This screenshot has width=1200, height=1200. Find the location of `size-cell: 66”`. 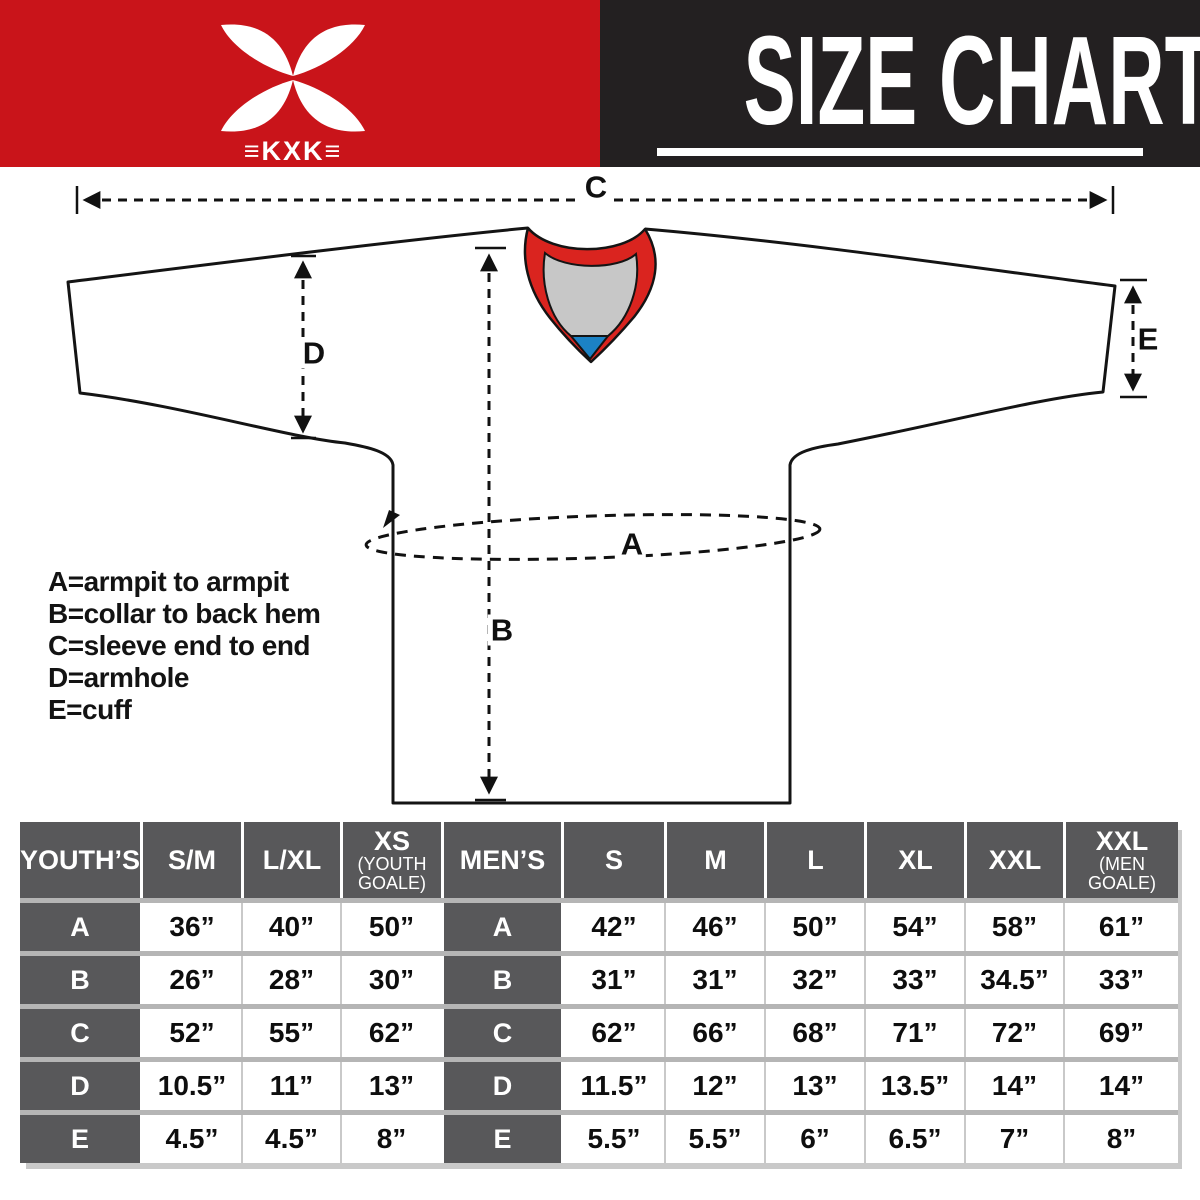

size-cell: 66” is located at coordinates (714, 1033).